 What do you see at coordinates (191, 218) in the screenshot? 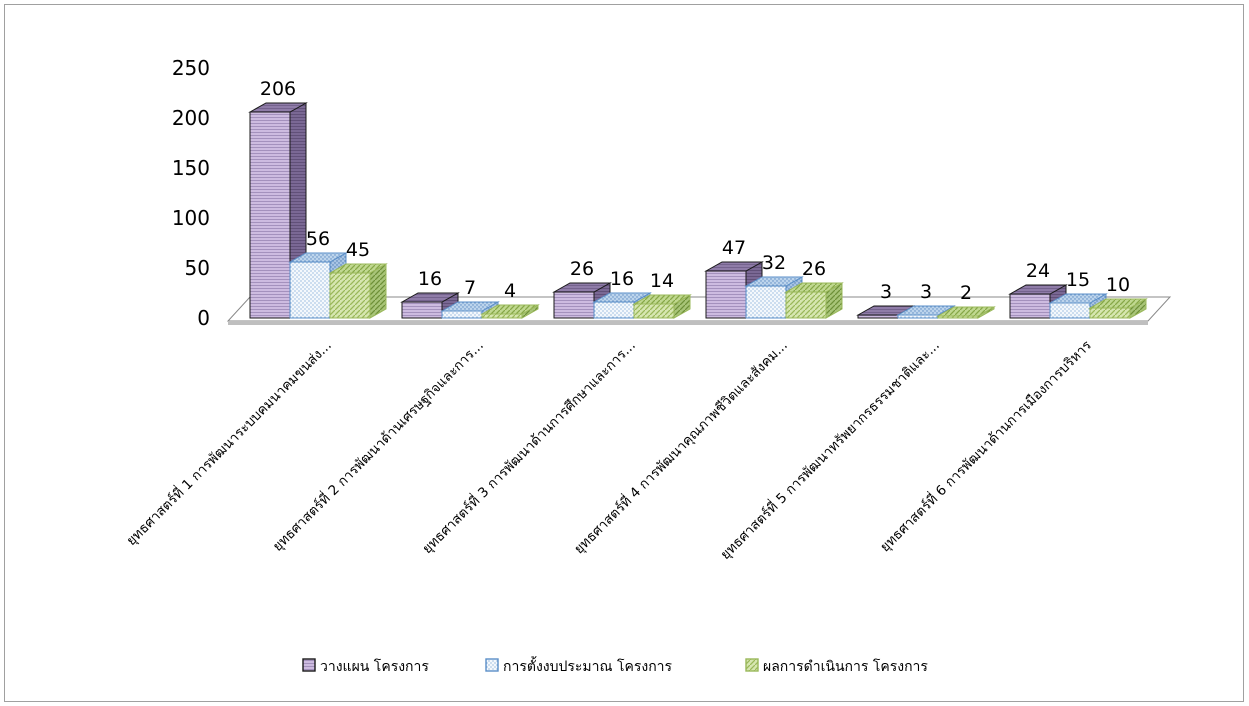
I see `y-tick-label: 100` at bounding box center [191, 218].